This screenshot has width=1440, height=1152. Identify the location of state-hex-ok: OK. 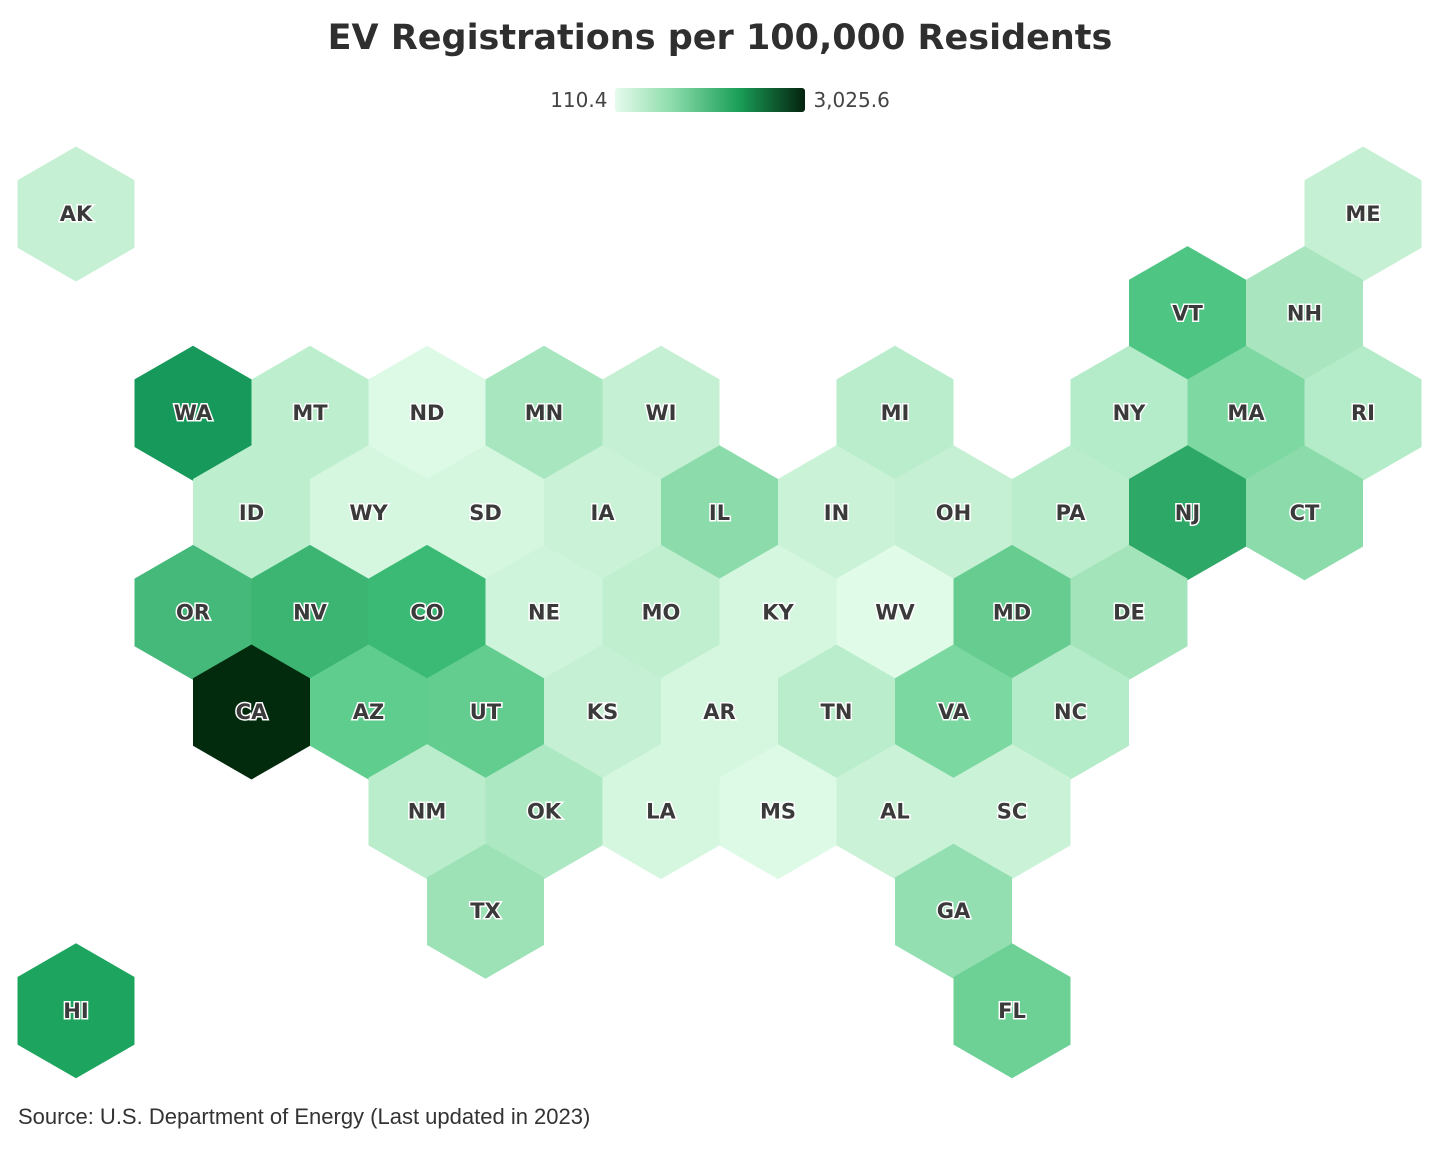
(544, 812).